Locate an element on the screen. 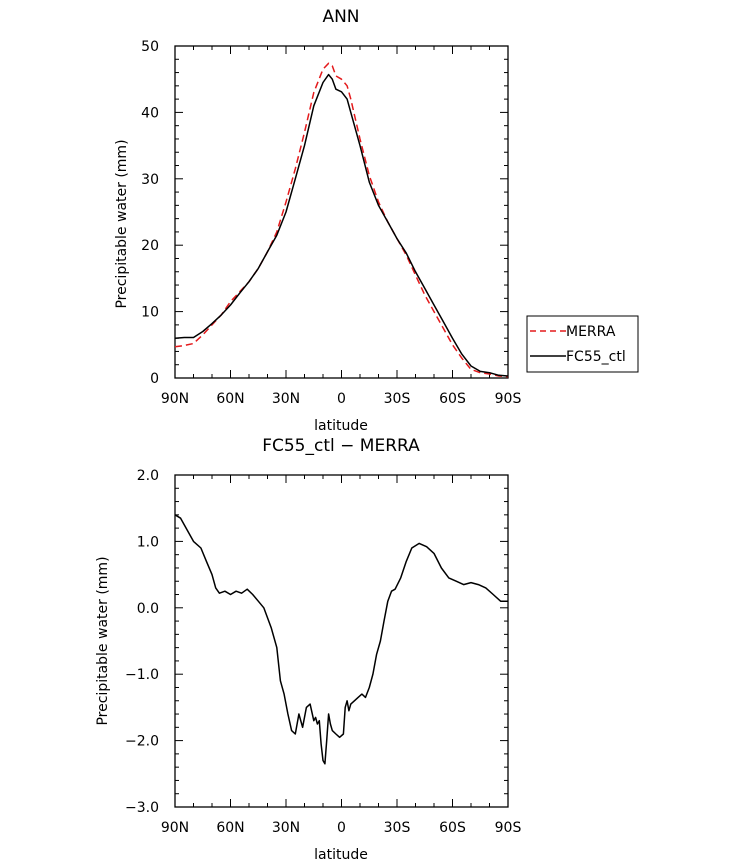 This screenshot has height=866, width=733. y-tick-label: −1.0 is located at coordinates (142, 675).